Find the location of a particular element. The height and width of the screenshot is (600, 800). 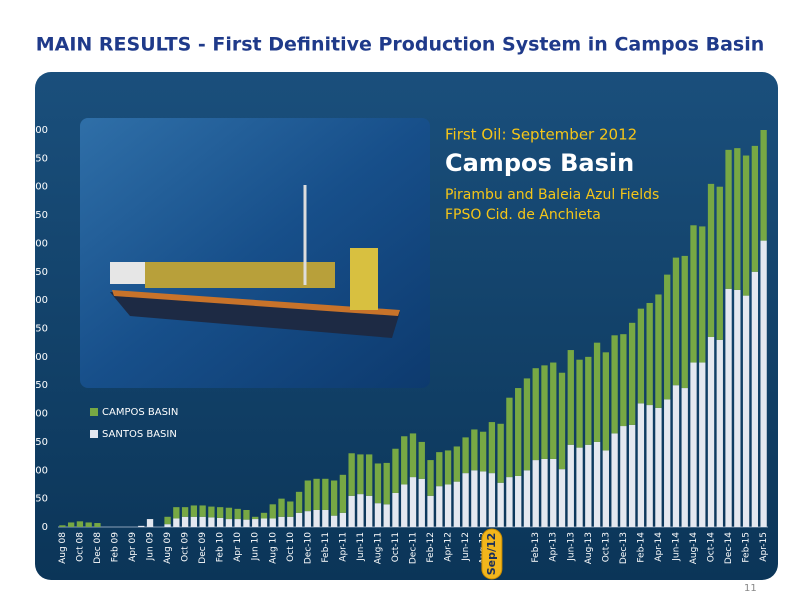

vessel: FPSO Cid. de Anchieta is located at coordinates (523, 215).